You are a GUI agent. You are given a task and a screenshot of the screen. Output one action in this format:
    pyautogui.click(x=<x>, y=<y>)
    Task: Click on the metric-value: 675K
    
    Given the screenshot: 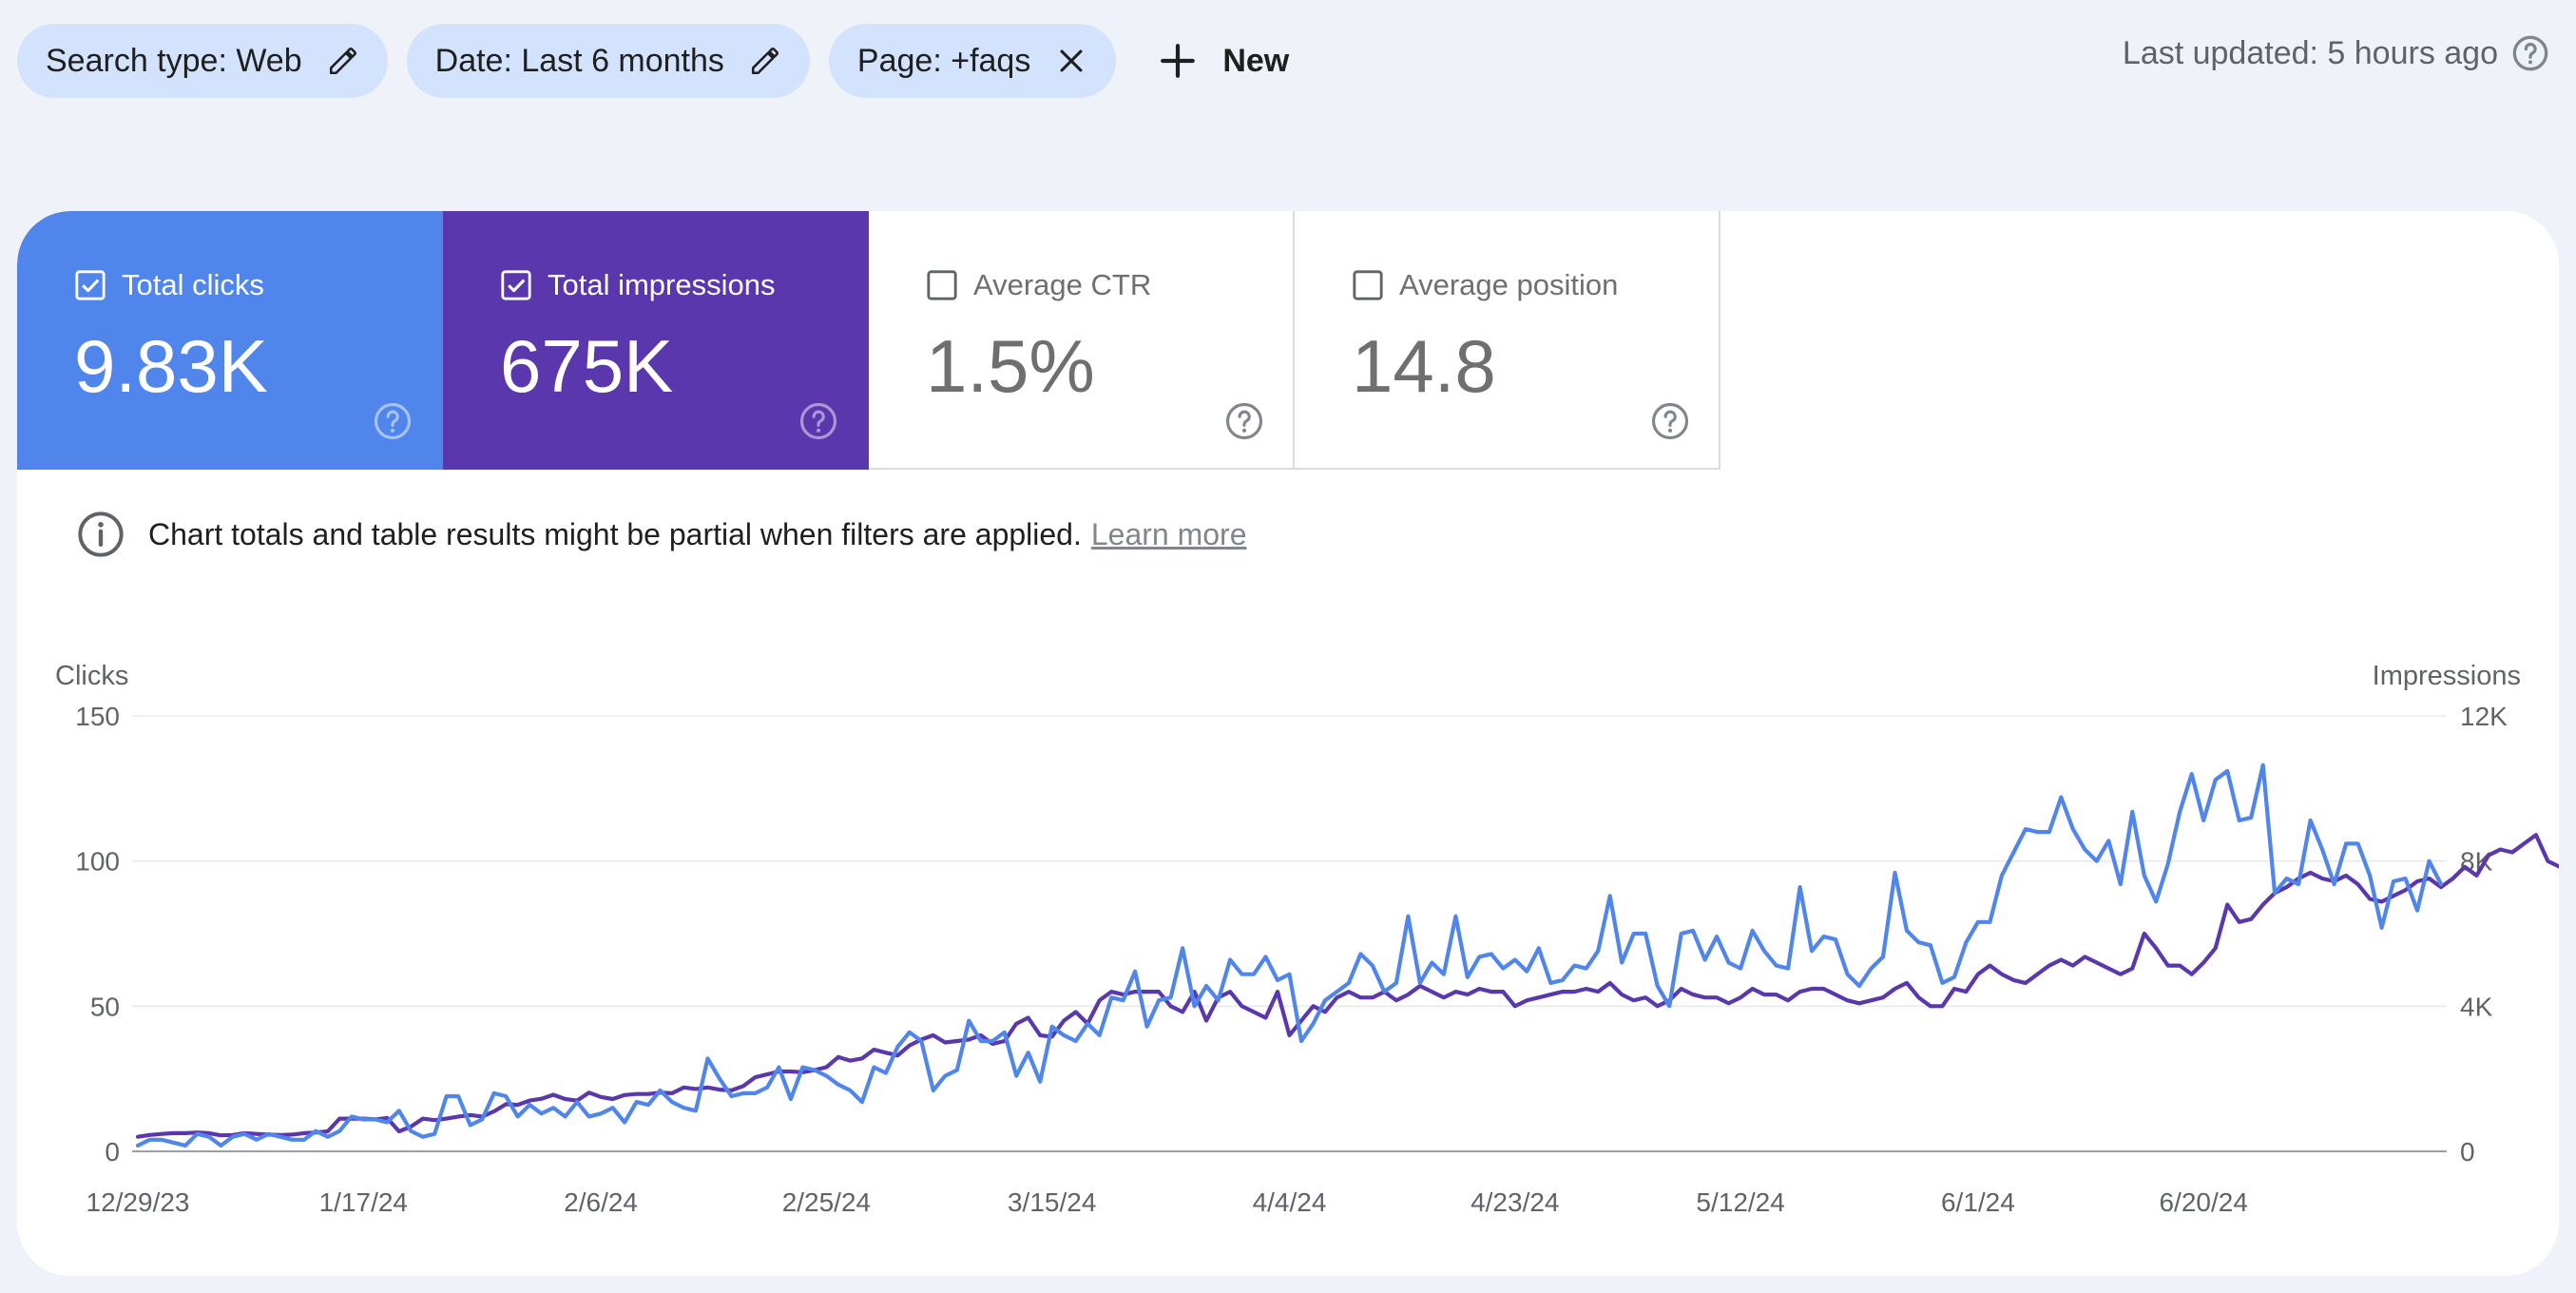 What is the action you would take?
    pyautogui.click(x=587, y=366)
    